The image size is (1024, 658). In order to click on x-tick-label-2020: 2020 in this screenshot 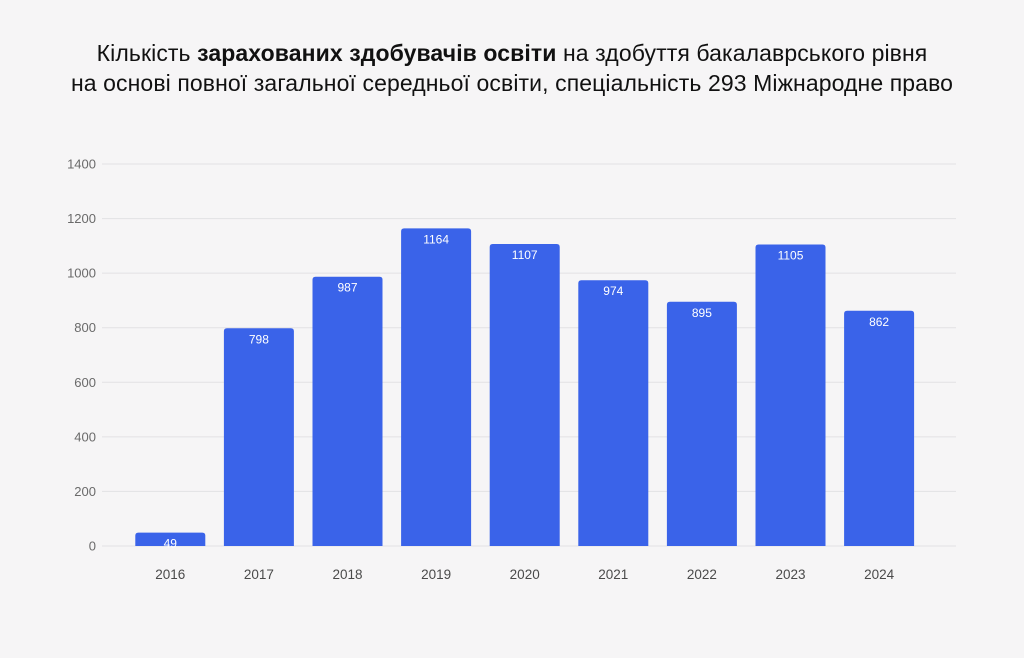, I will do `click(525, 574)`.